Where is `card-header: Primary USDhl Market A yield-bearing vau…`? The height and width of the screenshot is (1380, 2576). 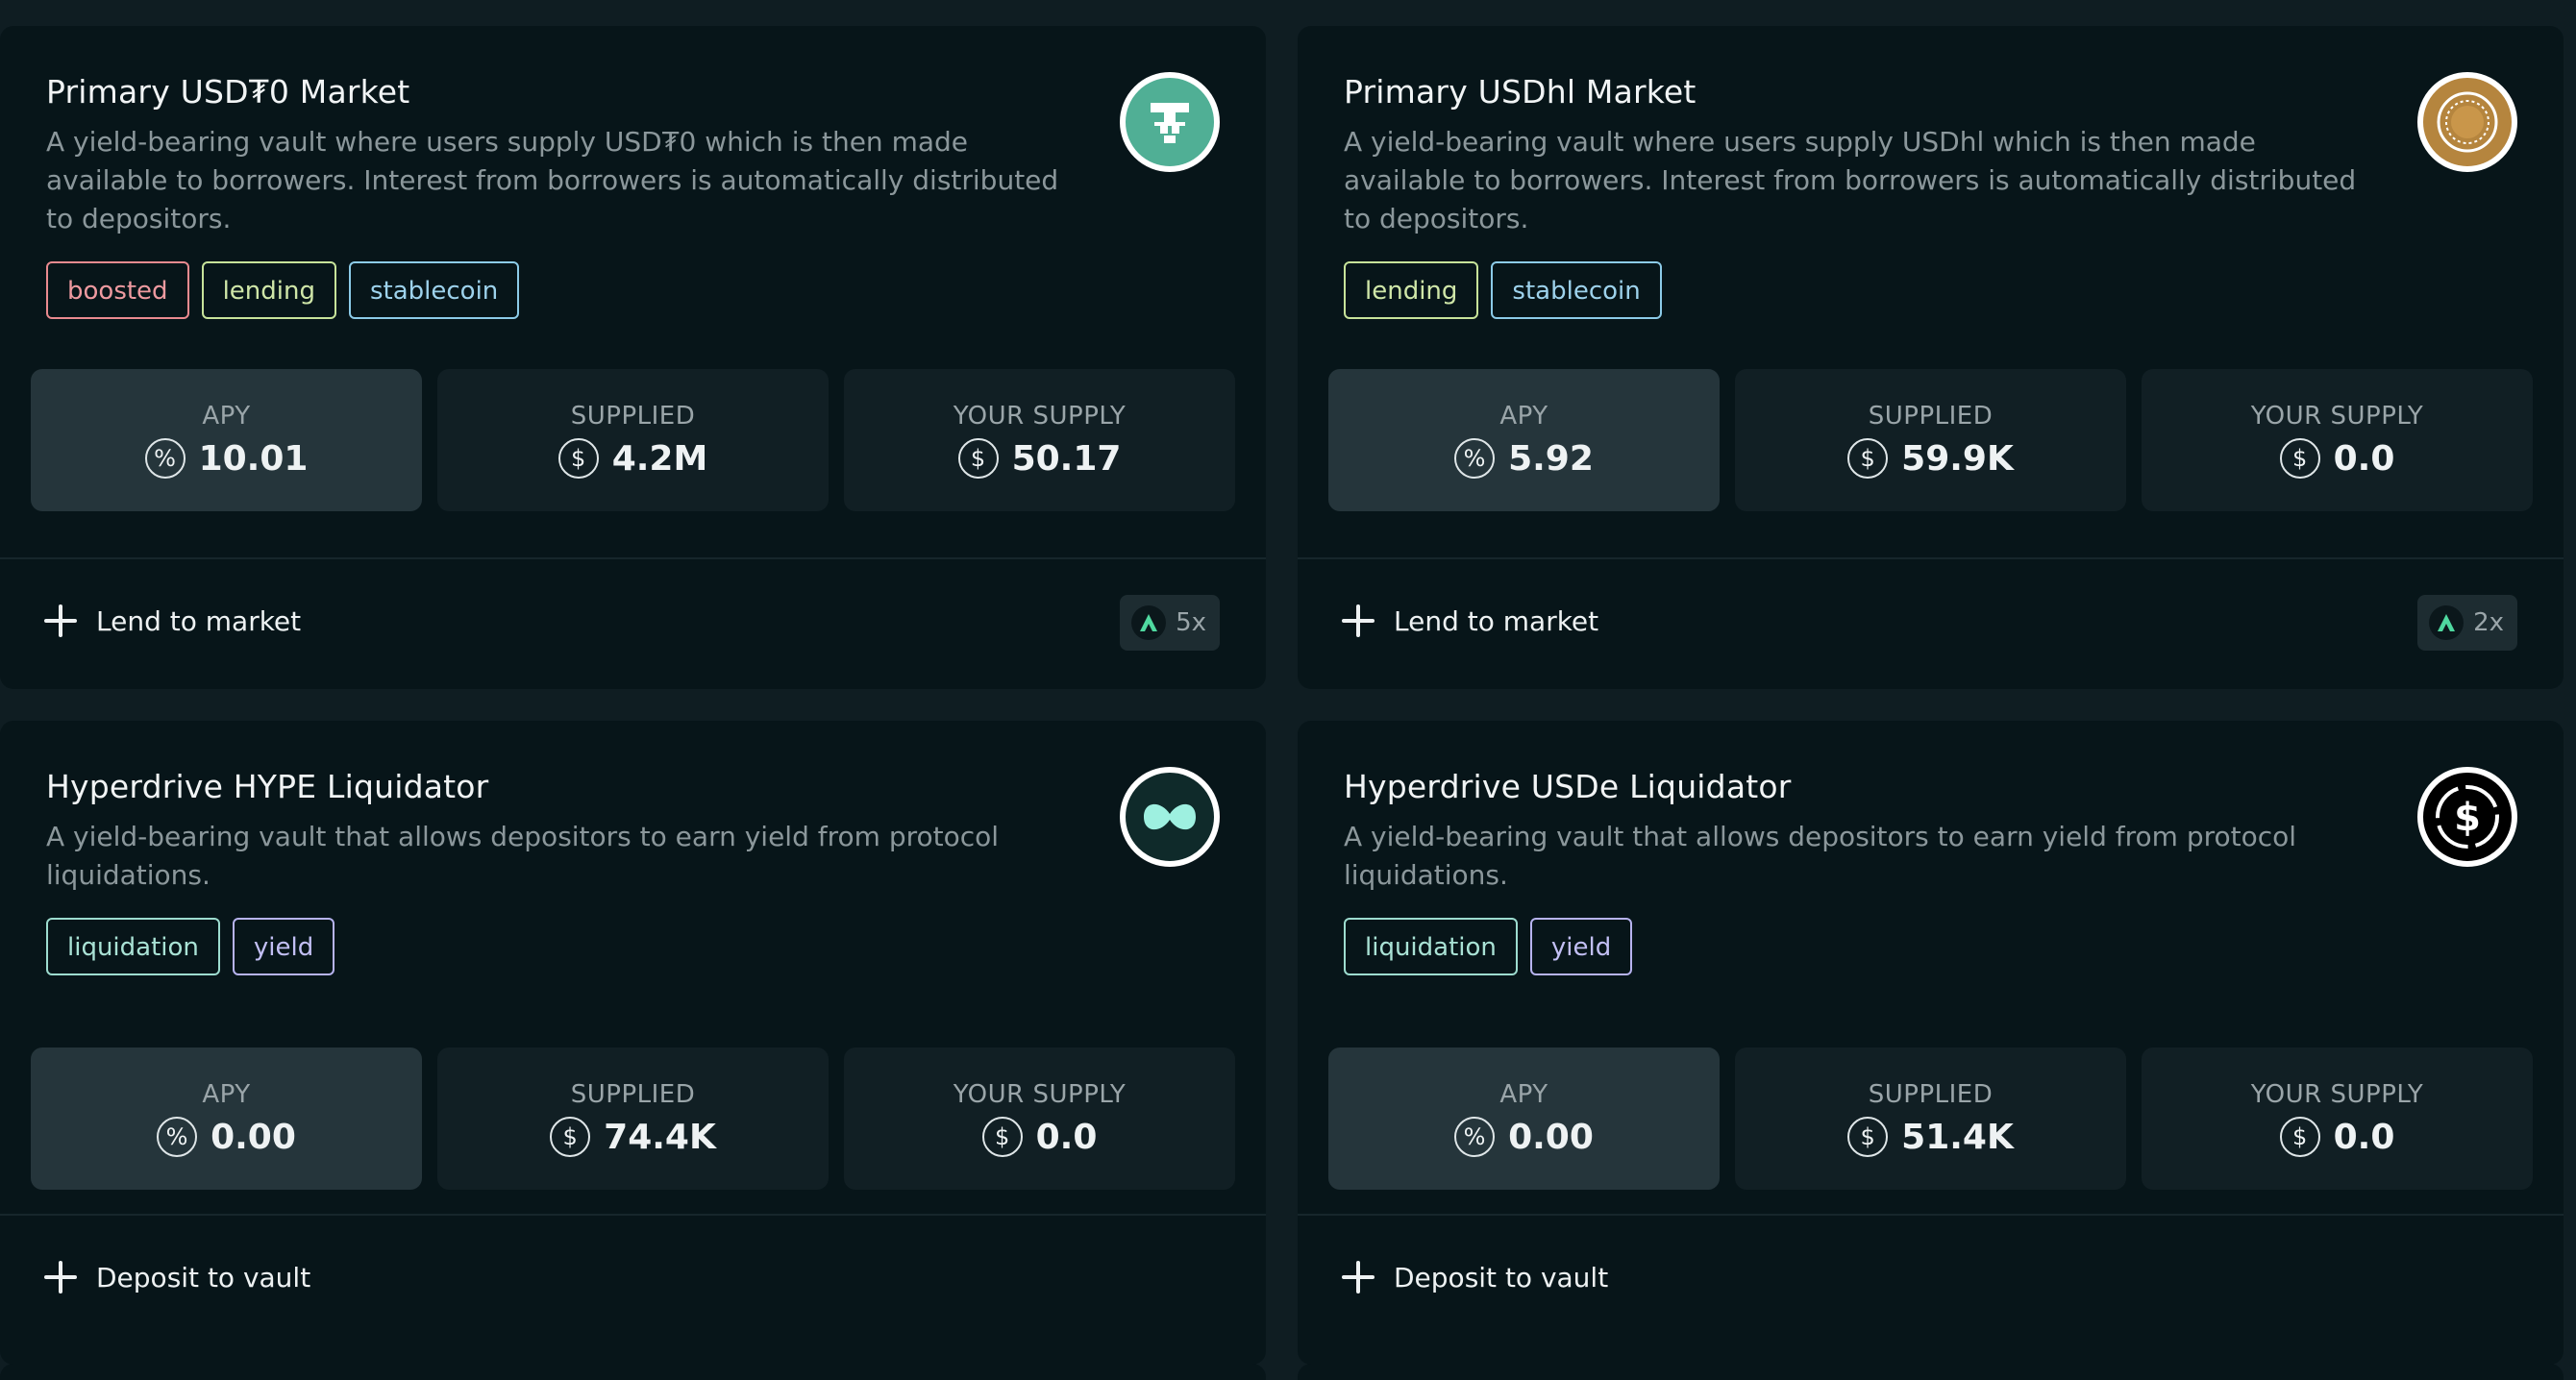 card-header: Primary USDhl Market A yield-bearing vau… is located at coordinates (1863, 195).